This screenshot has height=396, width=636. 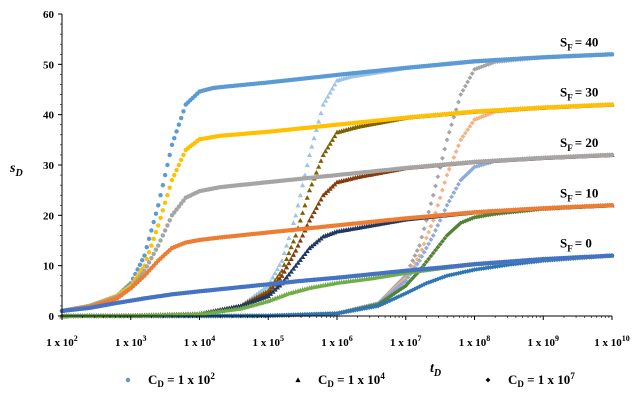 What do you see at coordinates (512, 379) in the screenshot?
I see `legend-label-main: C` at bounding box center [512, 379].